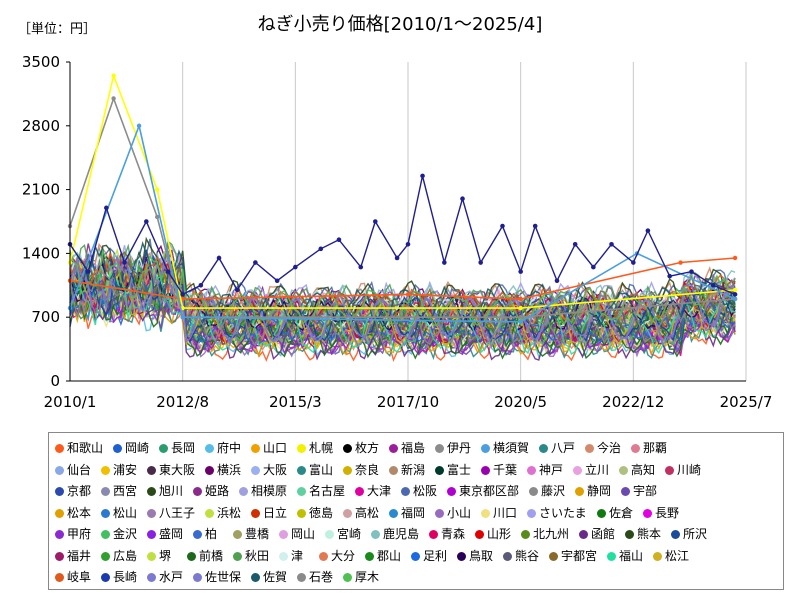 This screenshot has width=800, height=600. I want to click on legend-item: 宇部, so click(639, 491).